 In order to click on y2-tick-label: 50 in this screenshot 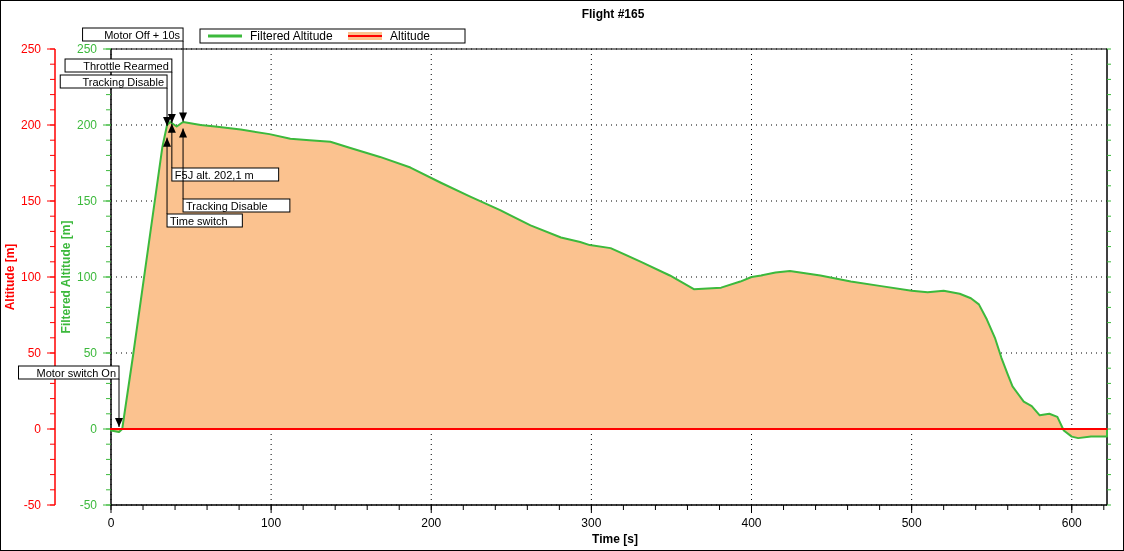, I will do `click(90, 353)`.